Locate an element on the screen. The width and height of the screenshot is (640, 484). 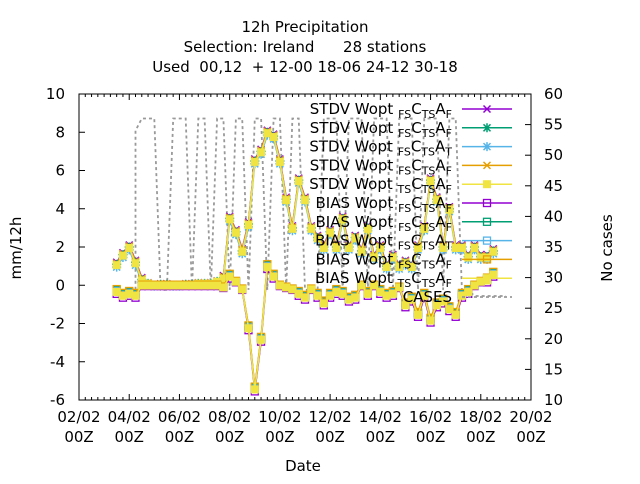
x-tick-label: 12/02 is located at coordinates (329, 417).